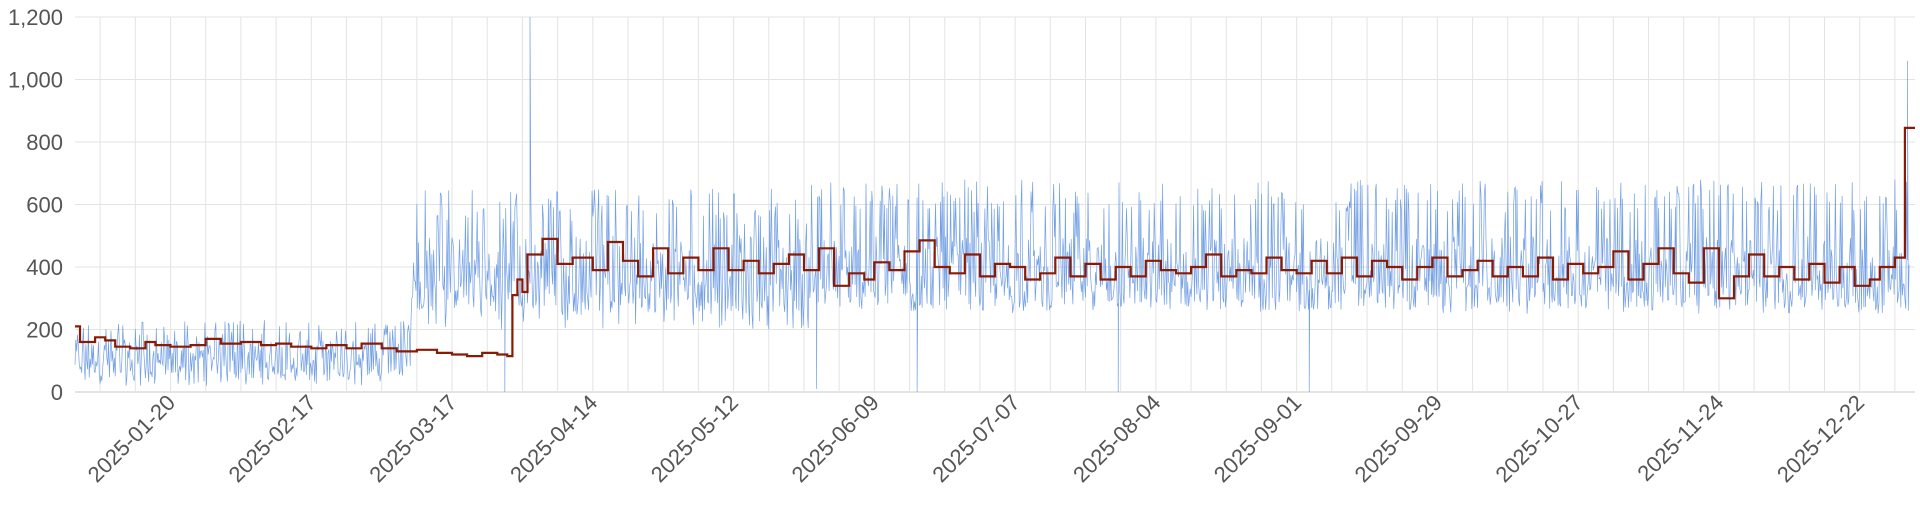 This screenshot has height=512, width=1920. What do you see at coordinates (1398, 438) in the screenshot?
I see `x-tick-label: 2025-09-29` at bounding box center [1398, 438].